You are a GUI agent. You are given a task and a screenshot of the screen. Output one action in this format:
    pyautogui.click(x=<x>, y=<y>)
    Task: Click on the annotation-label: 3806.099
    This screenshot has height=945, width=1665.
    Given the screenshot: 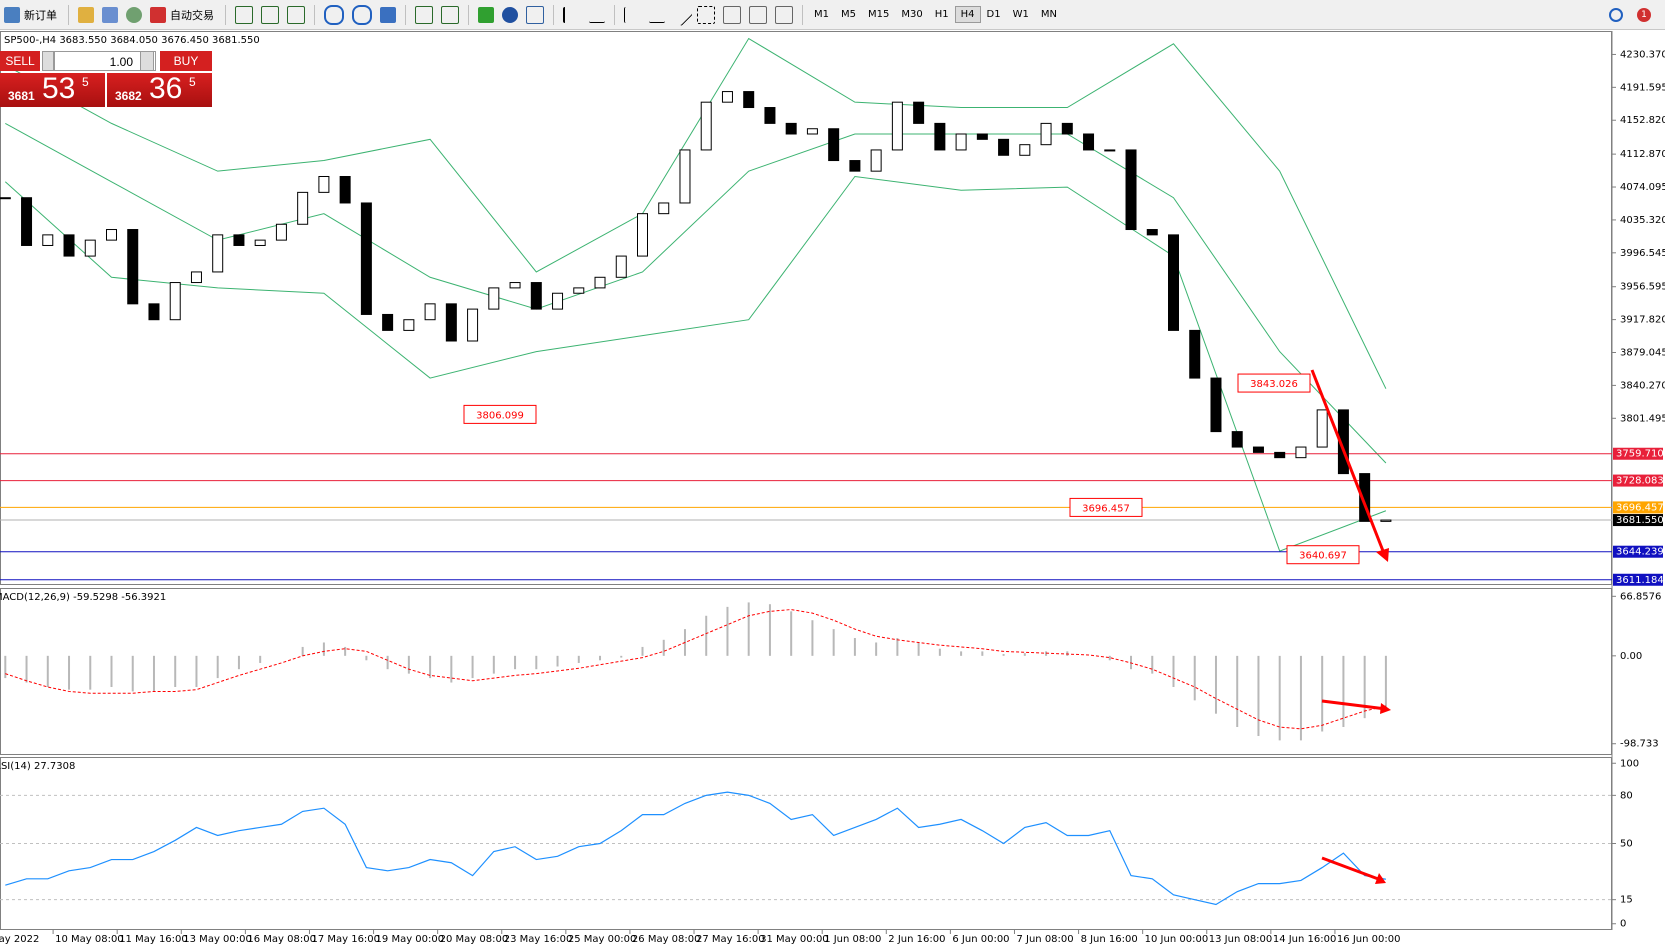 What is the action you would take?
    pyautogui.click(x=500, y=415)
    